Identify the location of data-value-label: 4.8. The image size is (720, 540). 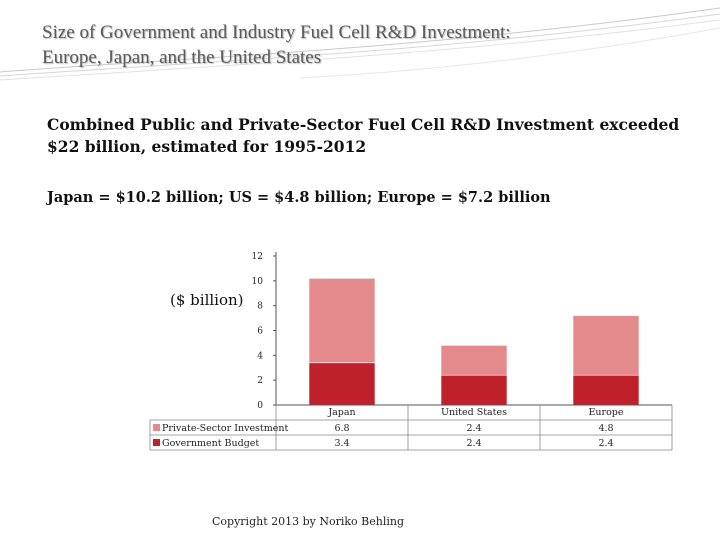
(605, 428).